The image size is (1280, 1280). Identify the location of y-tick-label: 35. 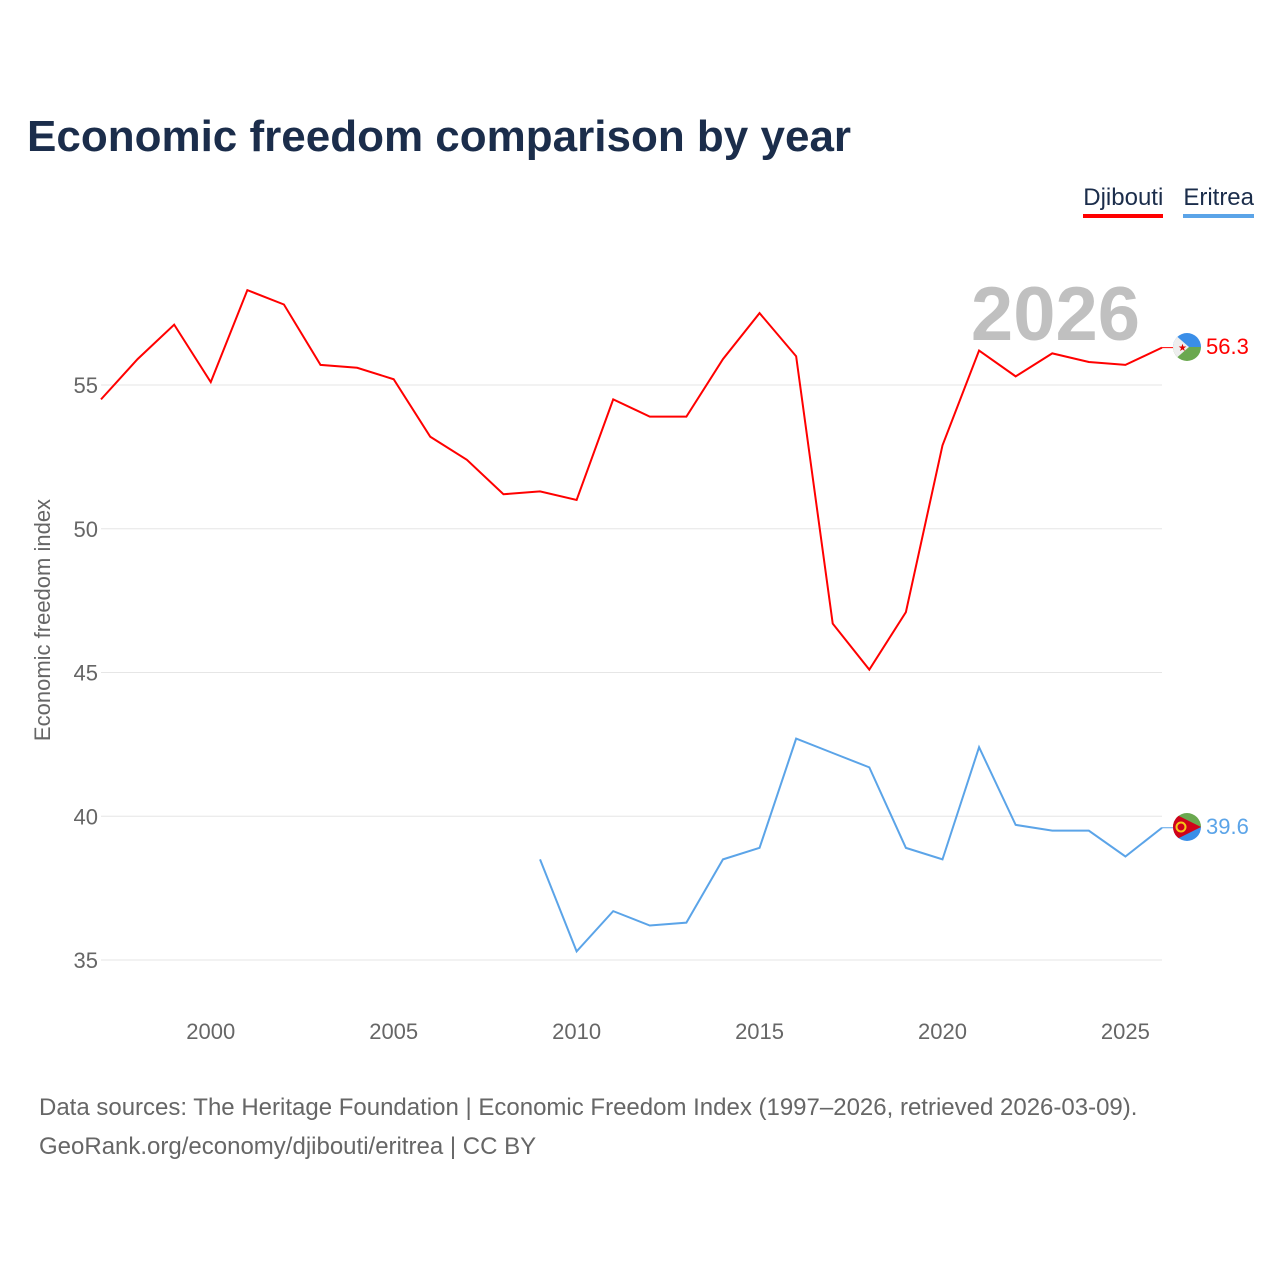
(86, 960).